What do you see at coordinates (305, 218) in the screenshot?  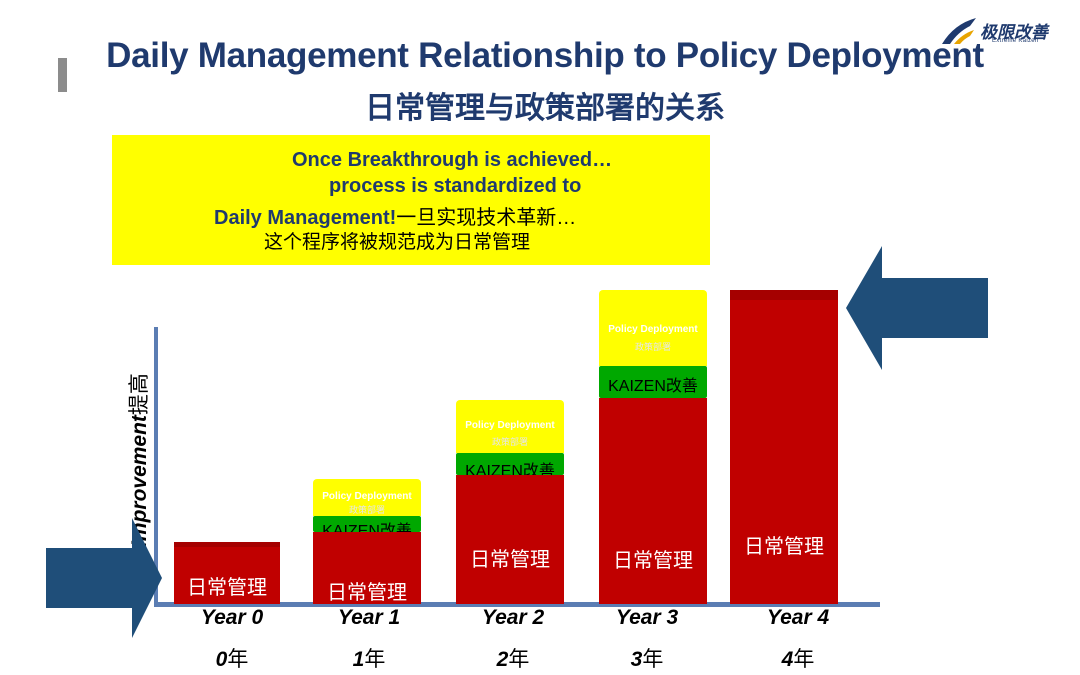 I see `callout-line-3-en: Daily Management!` at bounding box center [305, 218].